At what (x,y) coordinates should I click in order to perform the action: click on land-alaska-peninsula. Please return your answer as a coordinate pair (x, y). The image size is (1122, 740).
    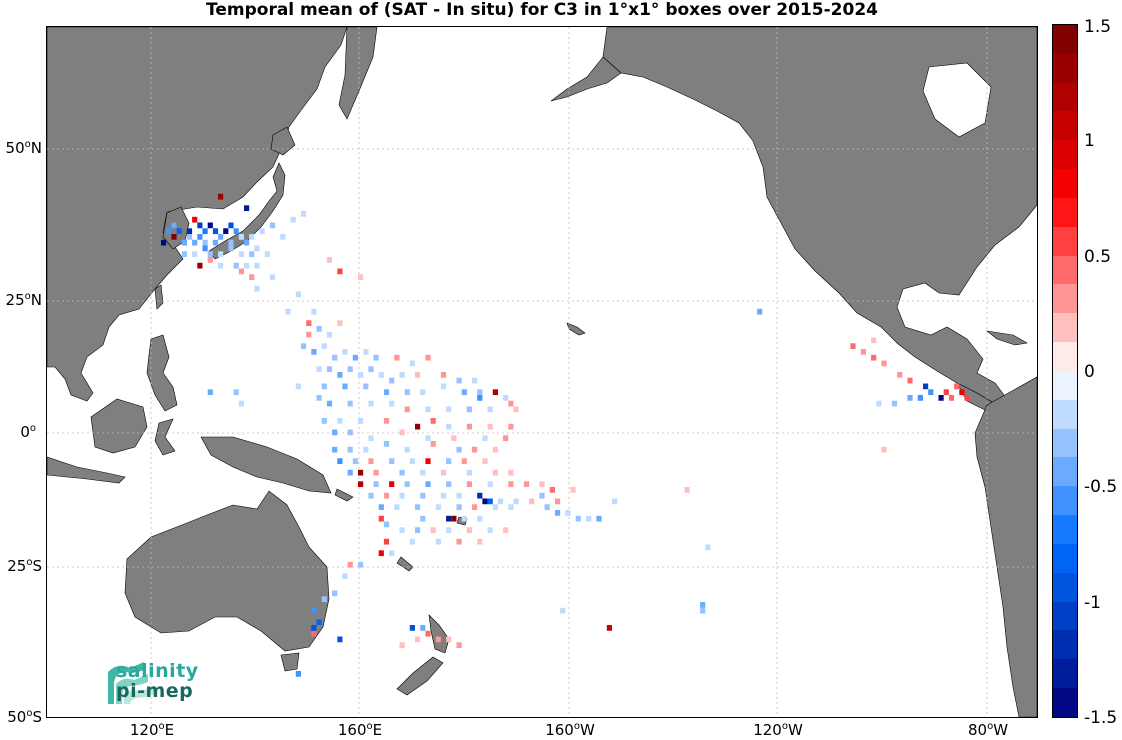
    Looking at the image, I should click on (586, 79).